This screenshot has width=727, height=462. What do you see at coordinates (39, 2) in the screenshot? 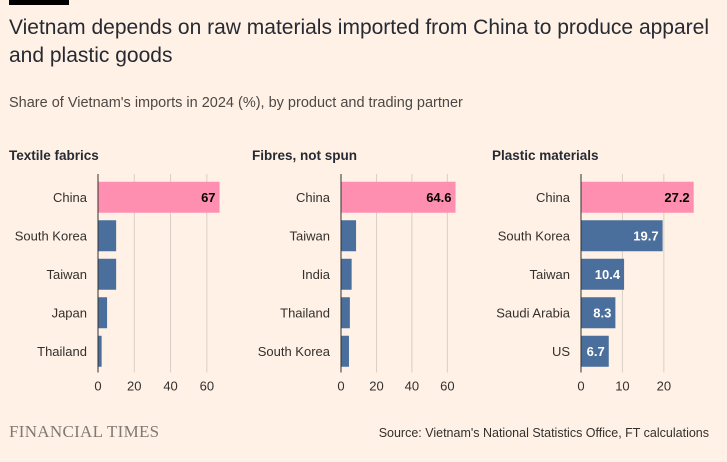
I see `ft-top-bar` at bounding box center [39, 2].